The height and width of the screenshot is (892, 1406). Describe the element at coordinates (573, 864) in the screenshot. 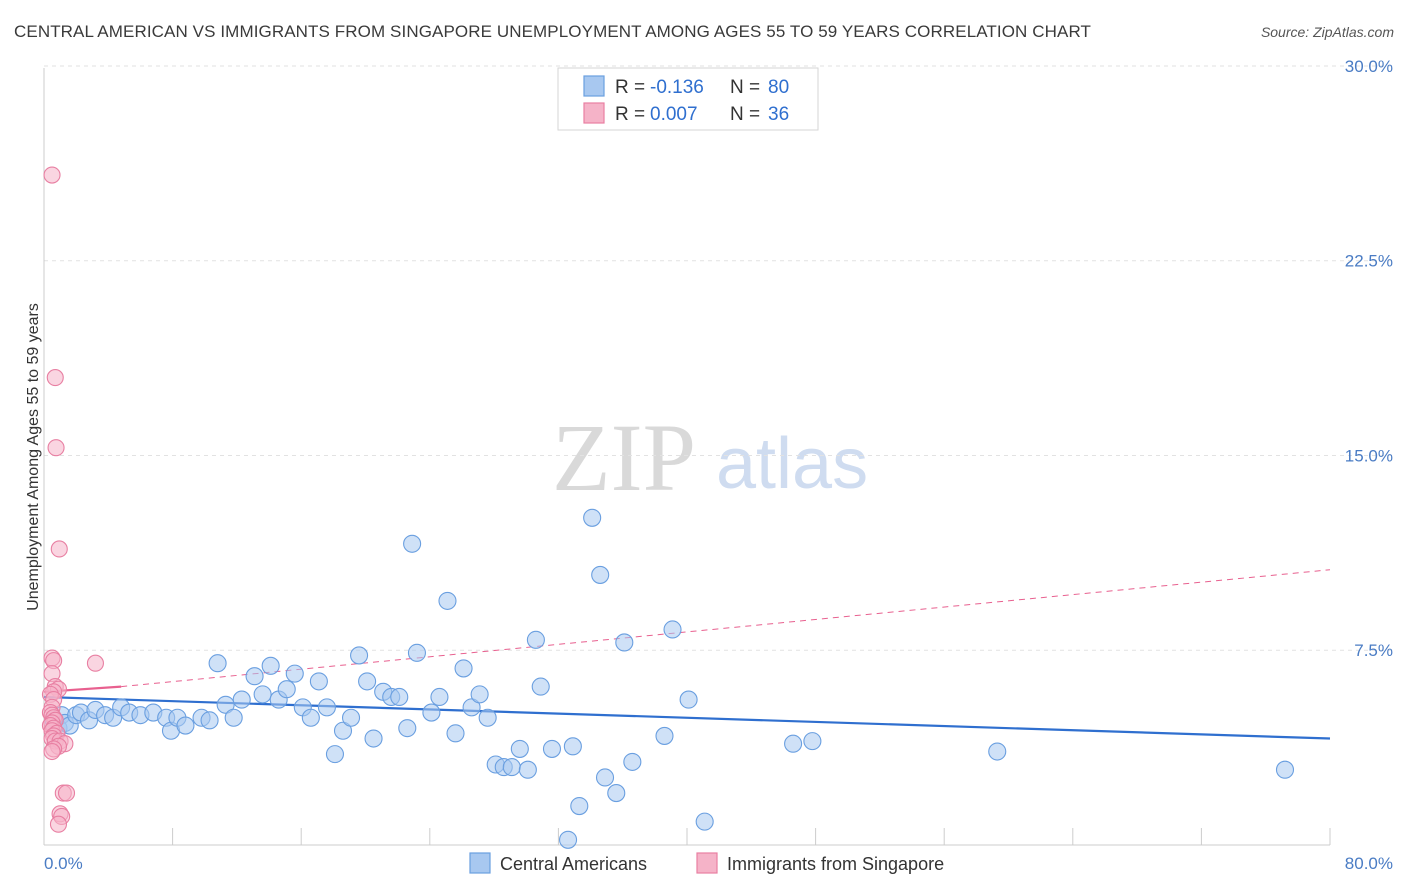

I see `bottom-legend-label-blue: Central Americans` at that location.